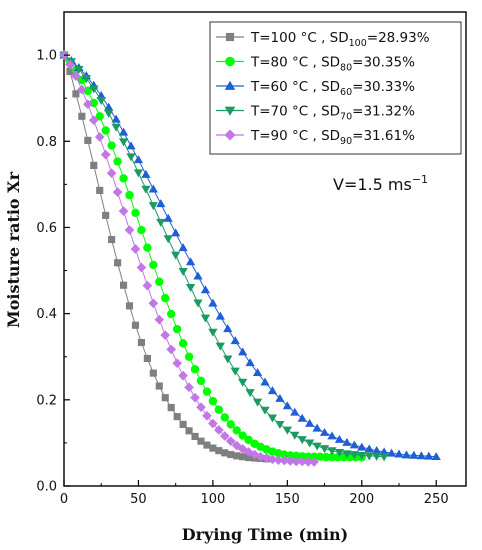 This screenshot has height=550, width=482. Describe the element at coordinates (46, 228) in the screenshot. I see `y-tick-label: 0.6` at that location.